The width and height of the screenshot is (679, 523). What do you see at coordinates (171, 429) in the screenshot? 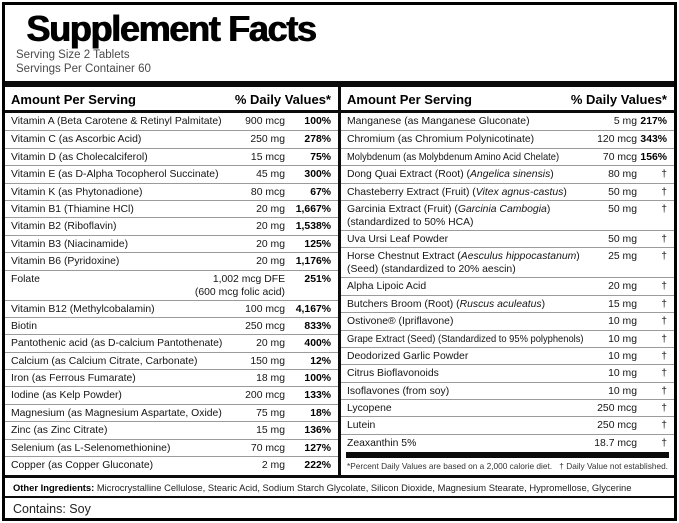
I see `table-row: Zinc (as Zinc Citrate) 15 mg 136%` at bounding box center [171, 429].